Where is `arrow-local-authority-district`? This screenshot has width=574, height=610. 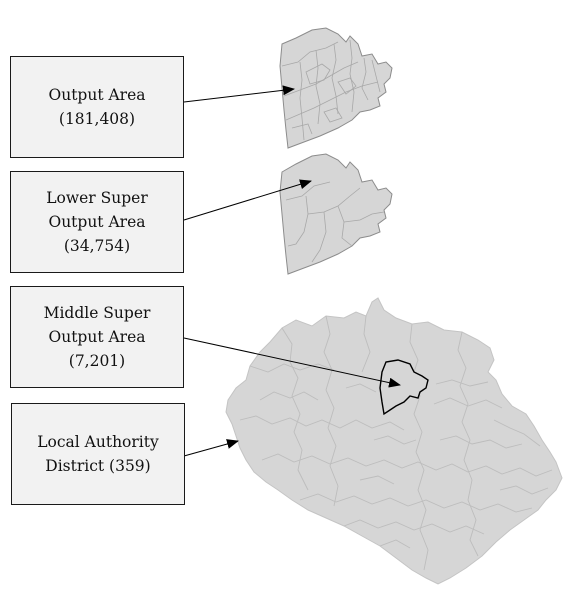
arrow-local-authority-district is located at coordinates (211, 448).